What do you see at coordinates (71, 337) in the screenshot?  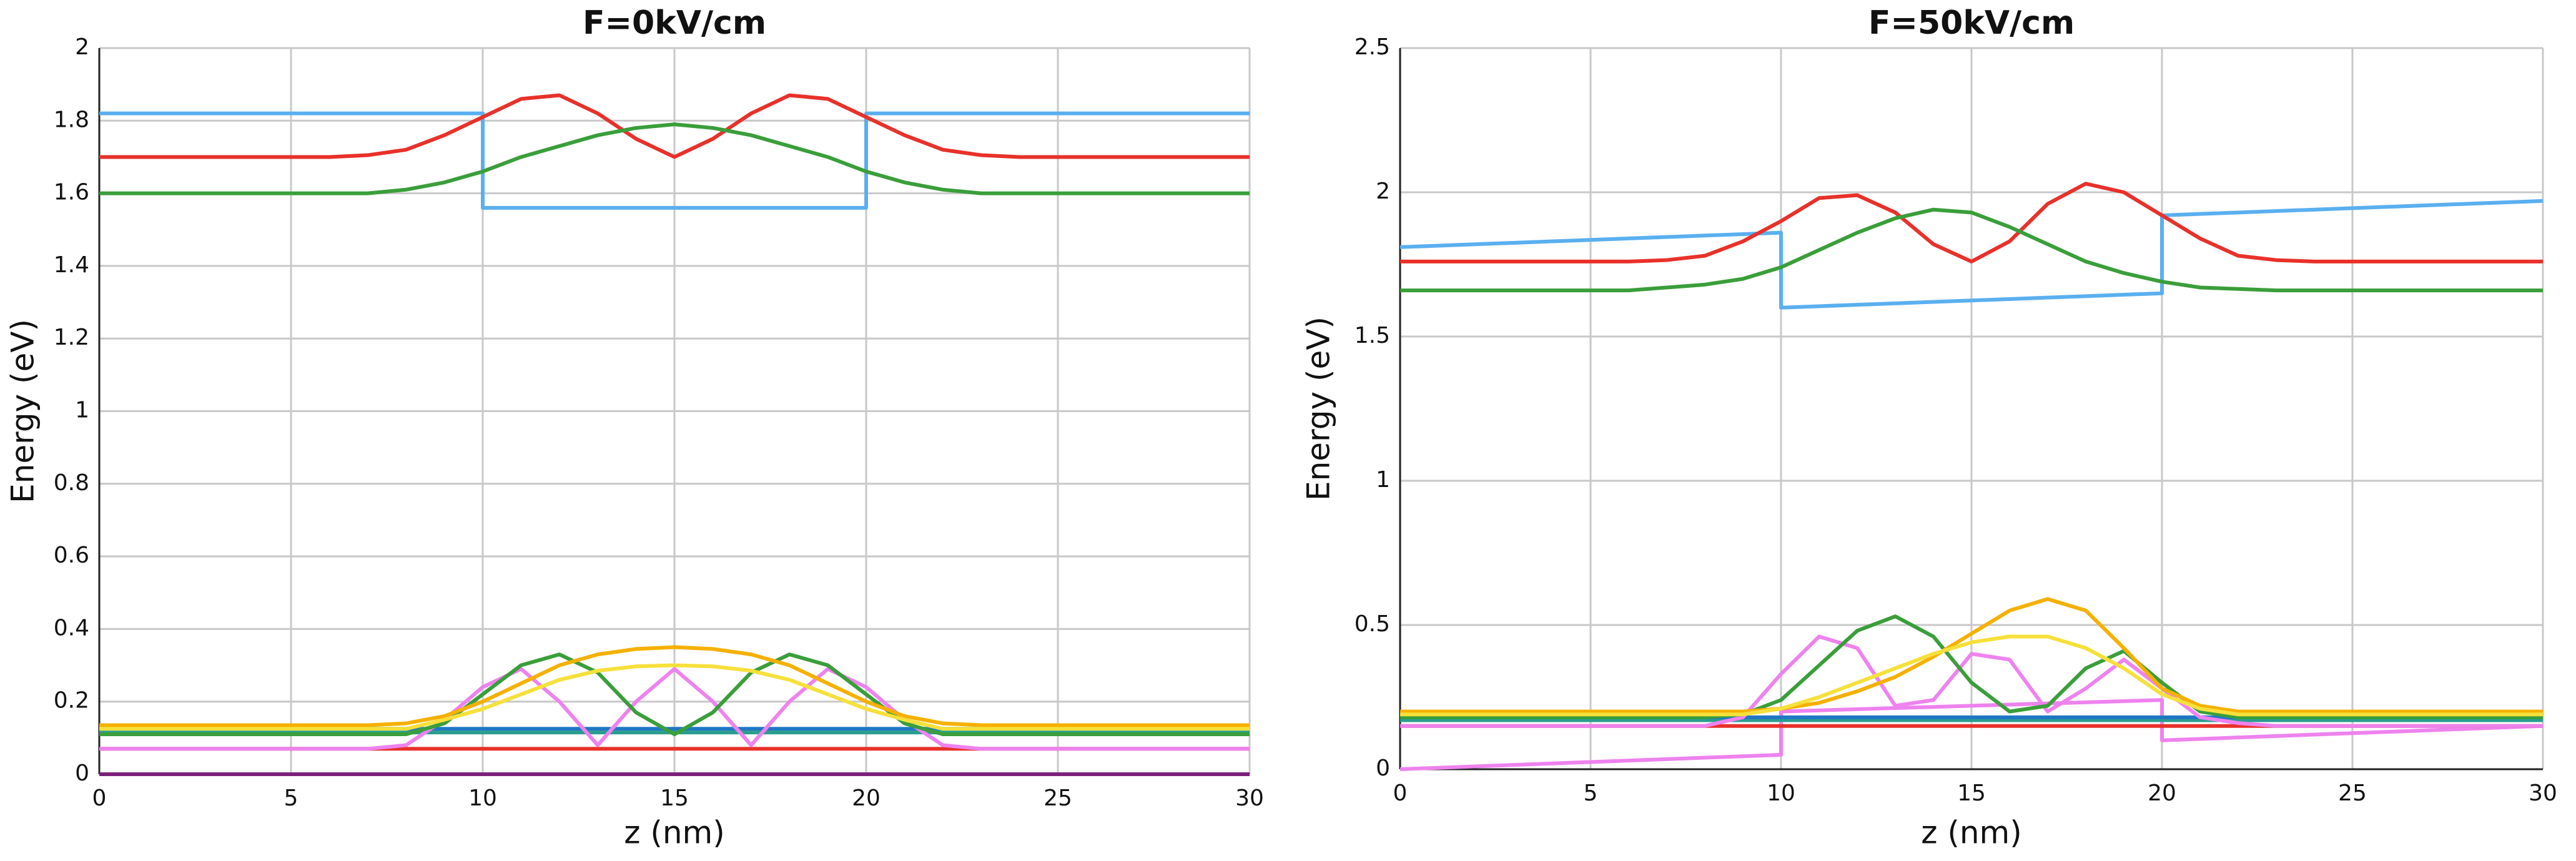 I see `y-tick-label: 1.2` at bounding box center [71, 337].